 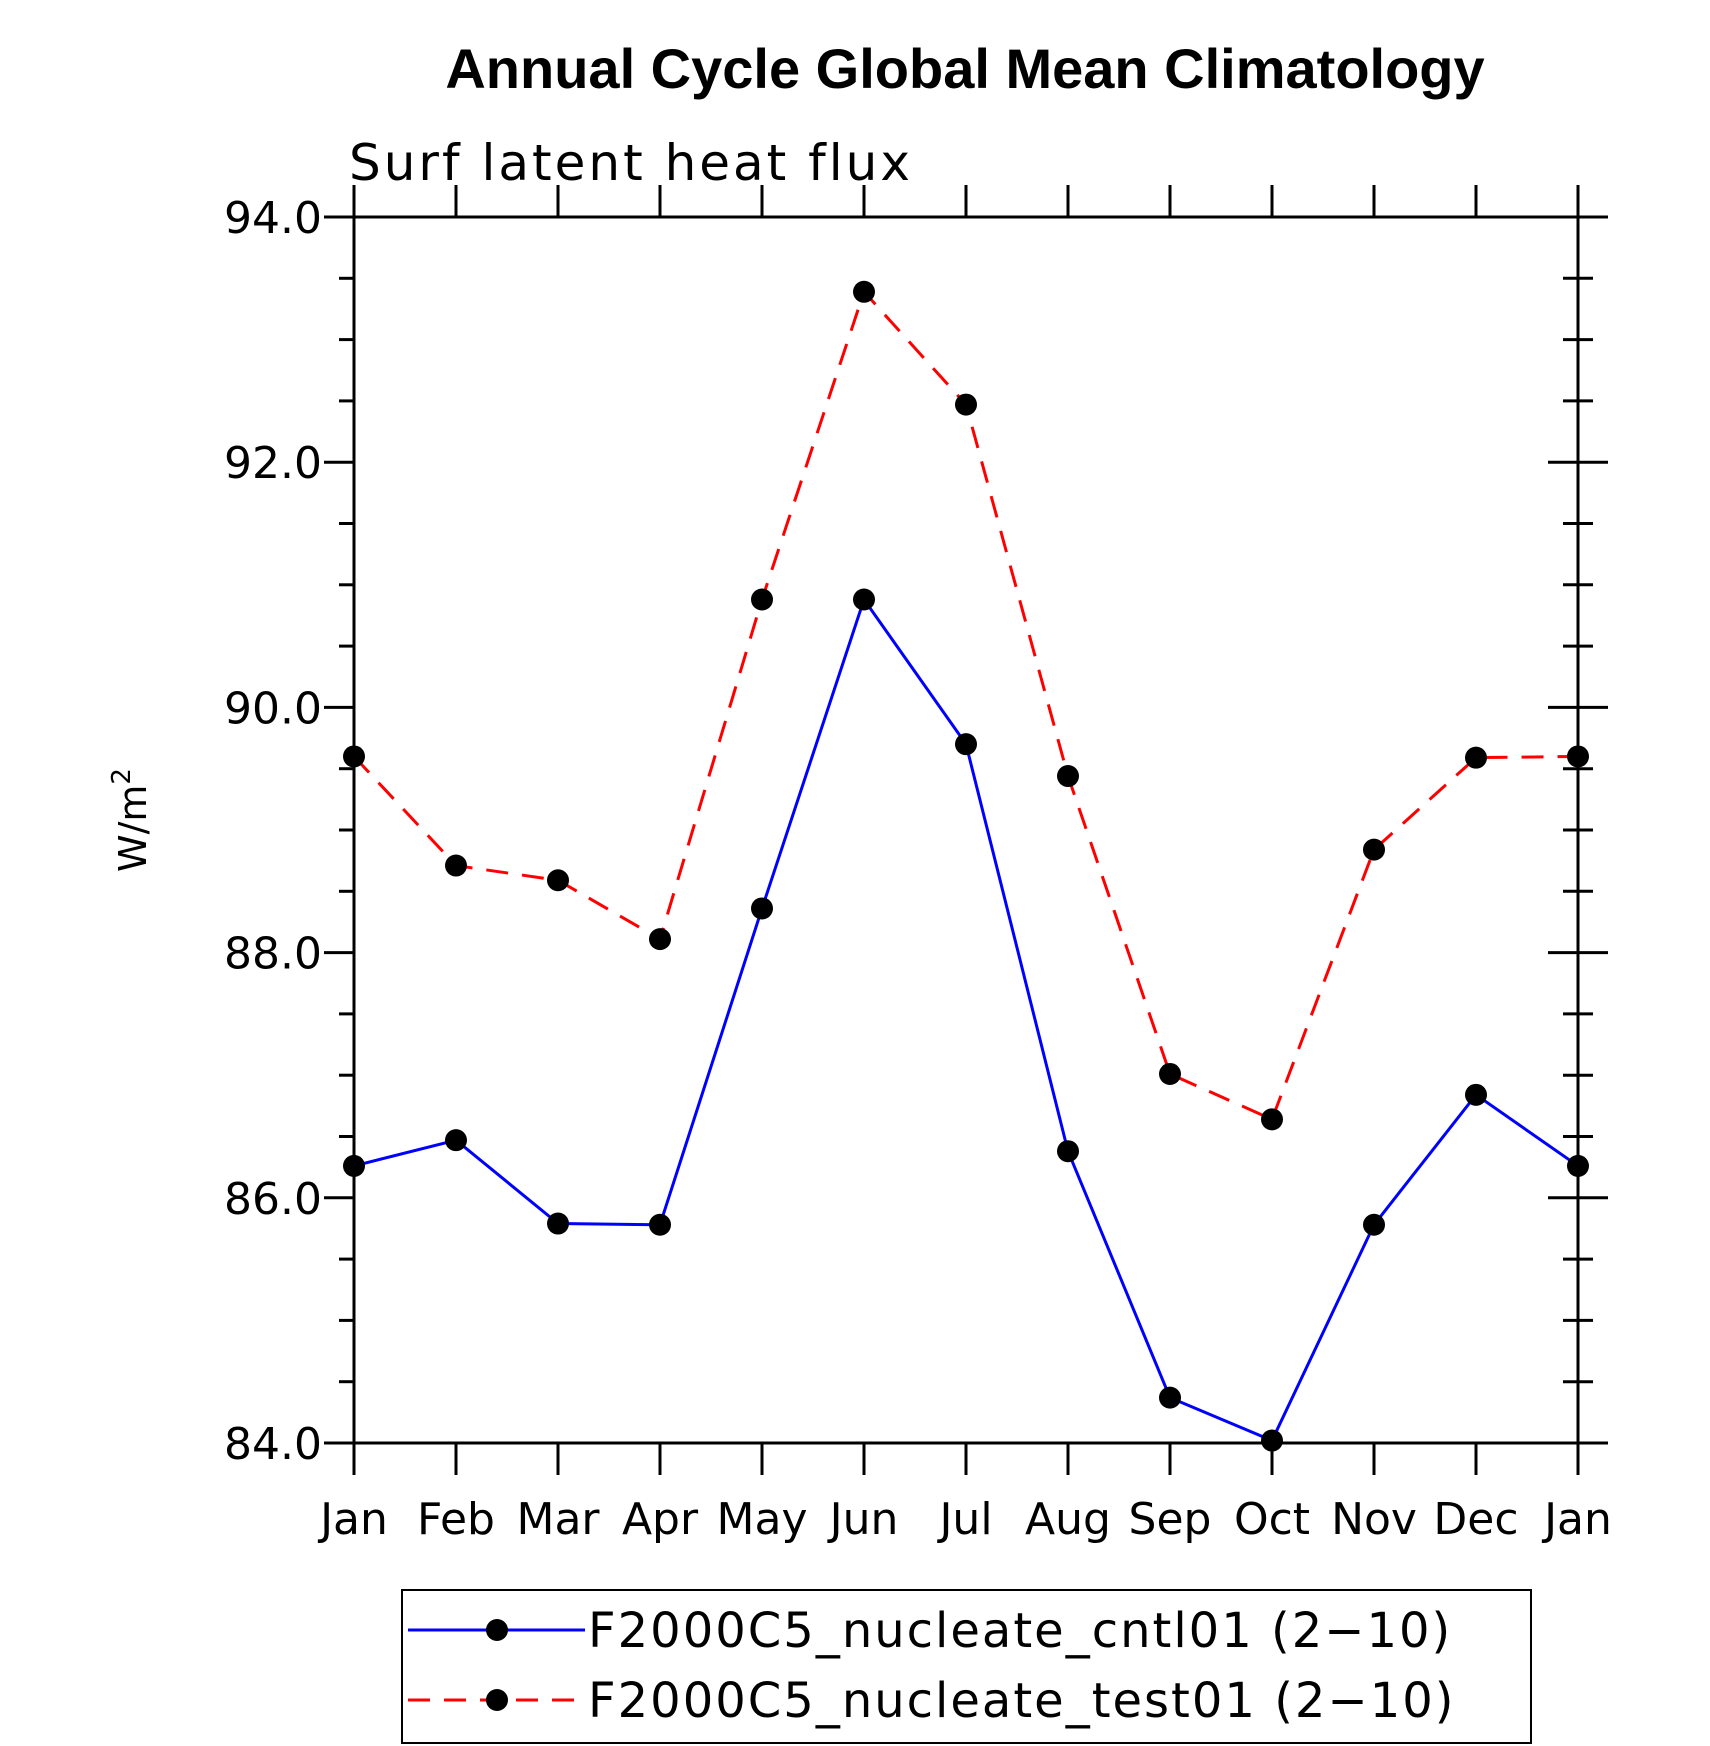 I want to click on x-tick-label: Aug, so click(x=1068, y=1519).